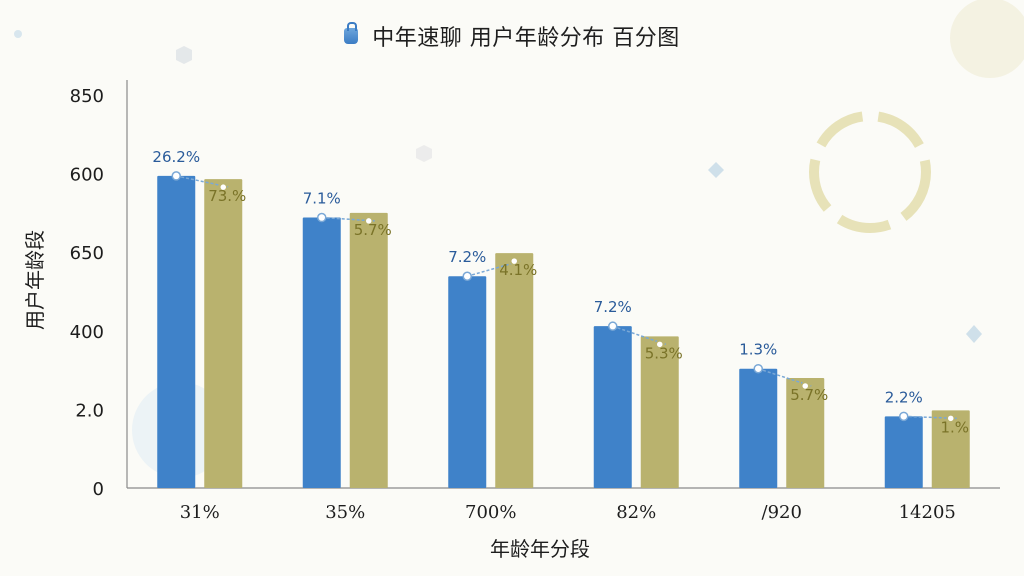 The height and width of the screenshot is (576, 1024). Describe the element at coordinates (87, 332) in the screenshot. I see `y-tick-label: 400` at that location.